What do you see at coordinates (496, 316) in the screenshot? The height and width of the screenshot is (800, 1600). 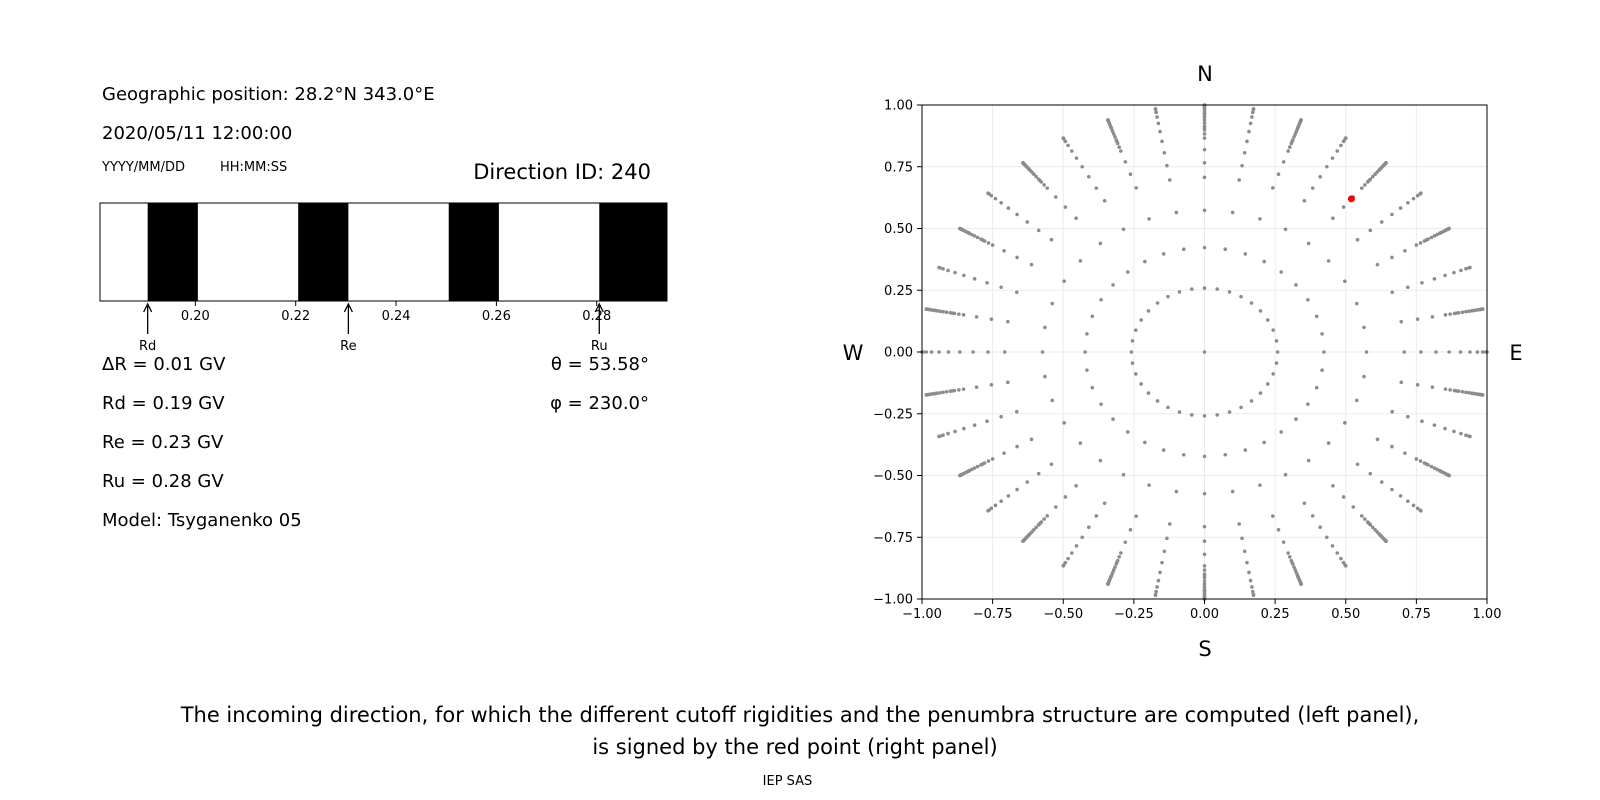 I see `penumbra-tick-label-3: 0.26` at bounding box center [496, 316].